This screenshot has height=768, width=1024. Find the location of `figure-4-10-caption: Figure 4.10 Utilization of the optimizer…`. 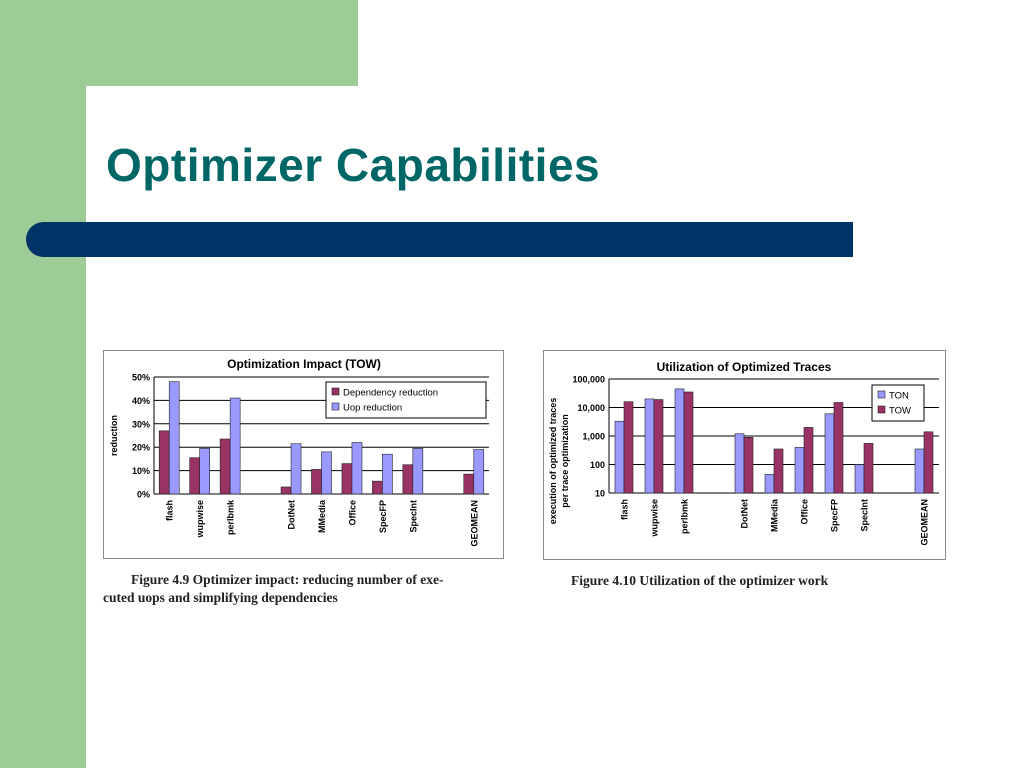

figure-4-10-caption: Figure 4.10 Utilization of the optimizer… is located at coordinates (700, 580).